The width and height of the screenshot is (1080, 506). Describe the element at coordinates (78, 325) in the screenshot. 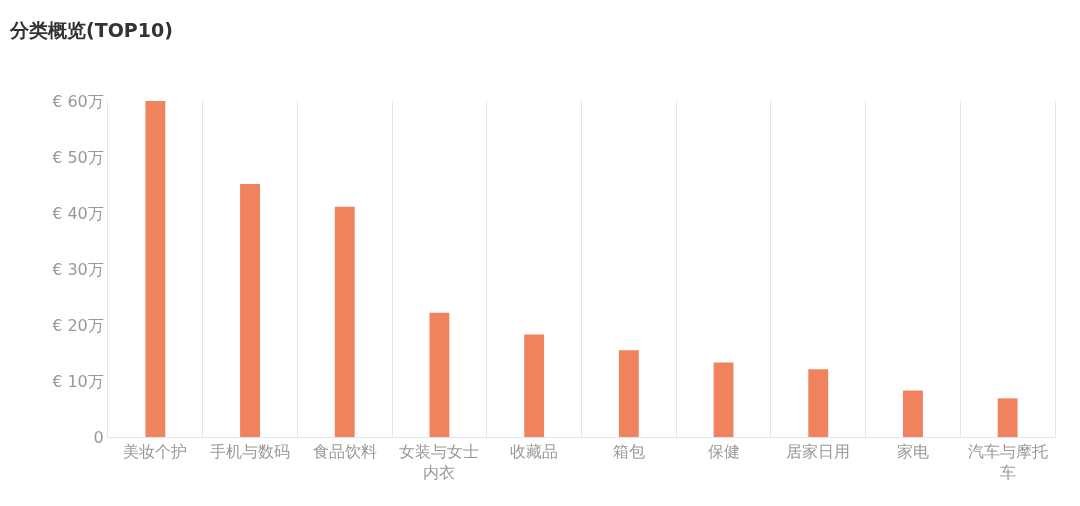

I see `y-tick-label: € 20万` at that location.